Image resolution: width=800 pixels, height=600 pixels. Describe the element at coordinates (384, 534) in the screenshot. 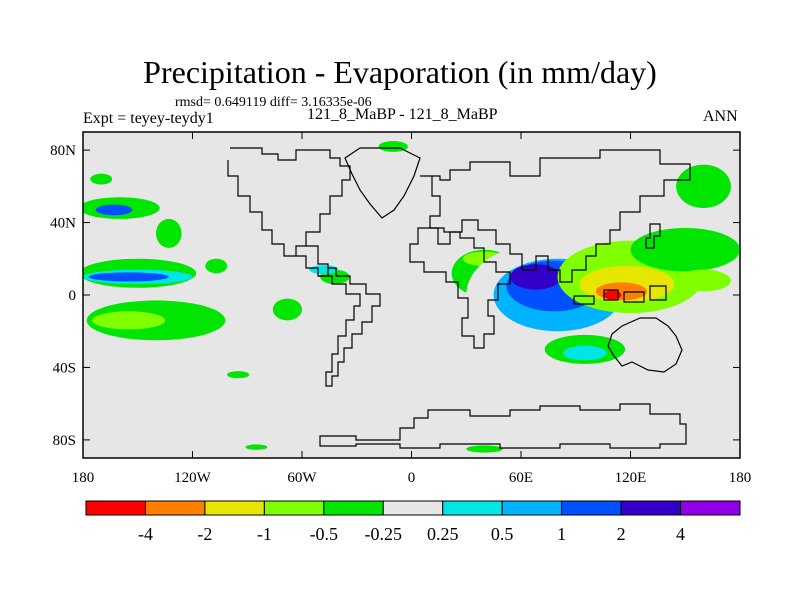

I see `colorbar-label: -0.25` at that location.